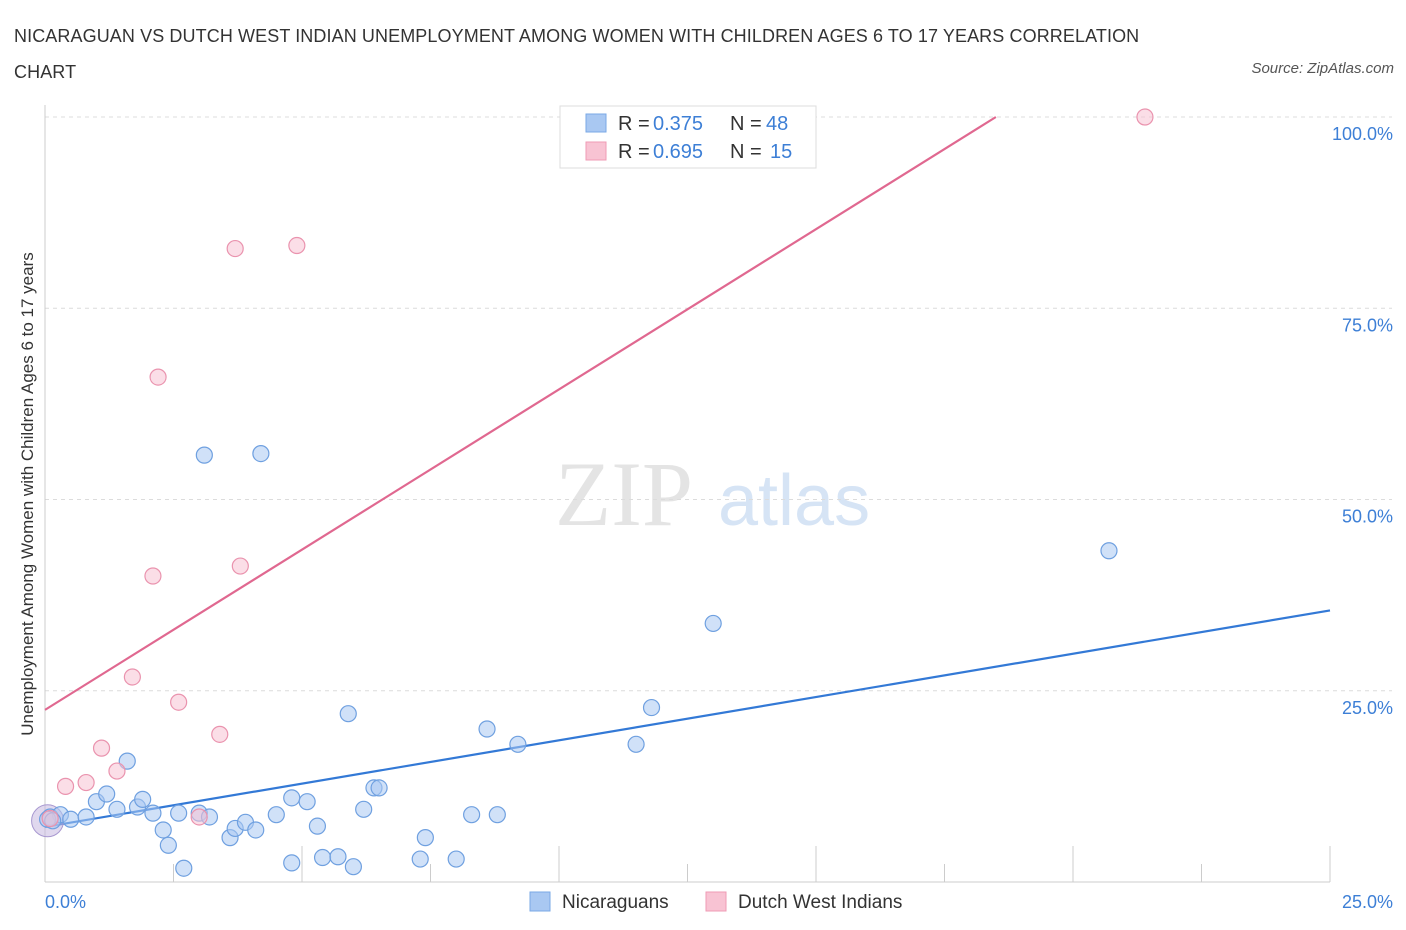 The height and width of the screenshot is (930, 1406). Describe the element at coordinates (1367, 902) in the screenshot. I see `x-tick-label: 25.0%` at that location.